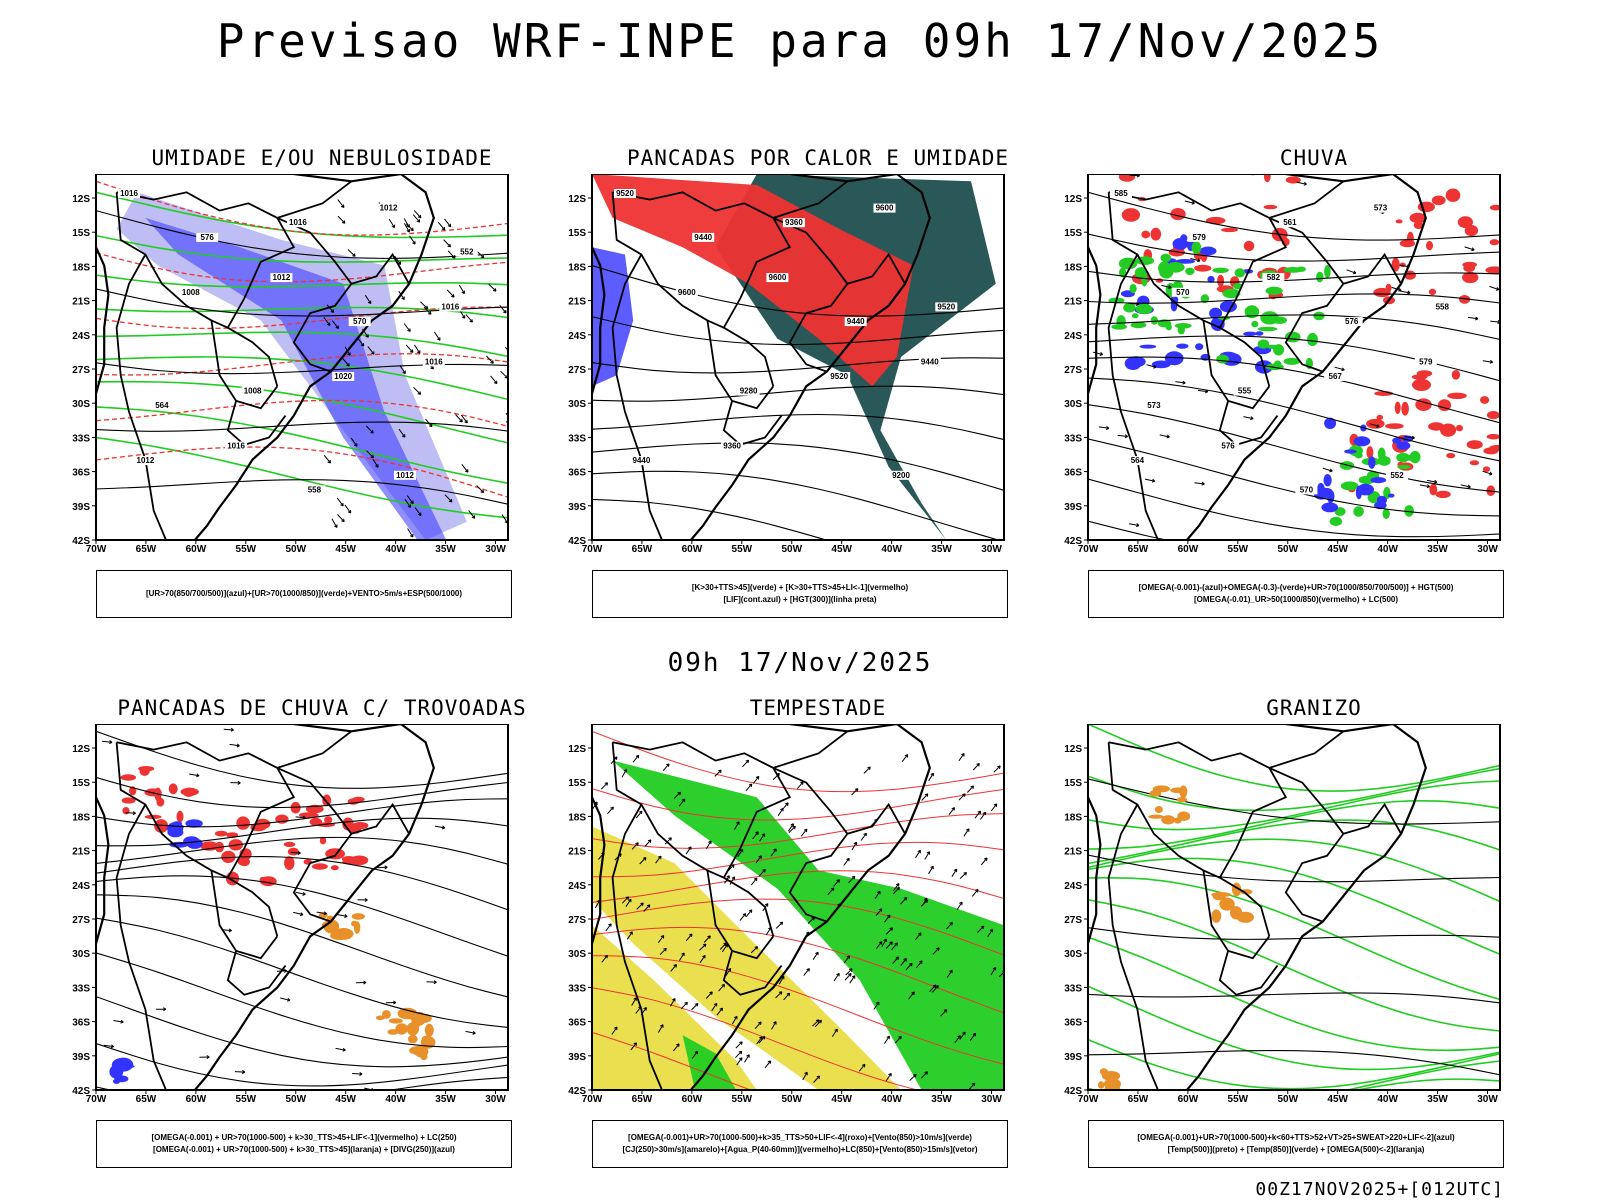 Image resolution: width=1600 pixels, height=1200 pixels. I want to click on lat-tick-label: 30S, so click(1073, 404).